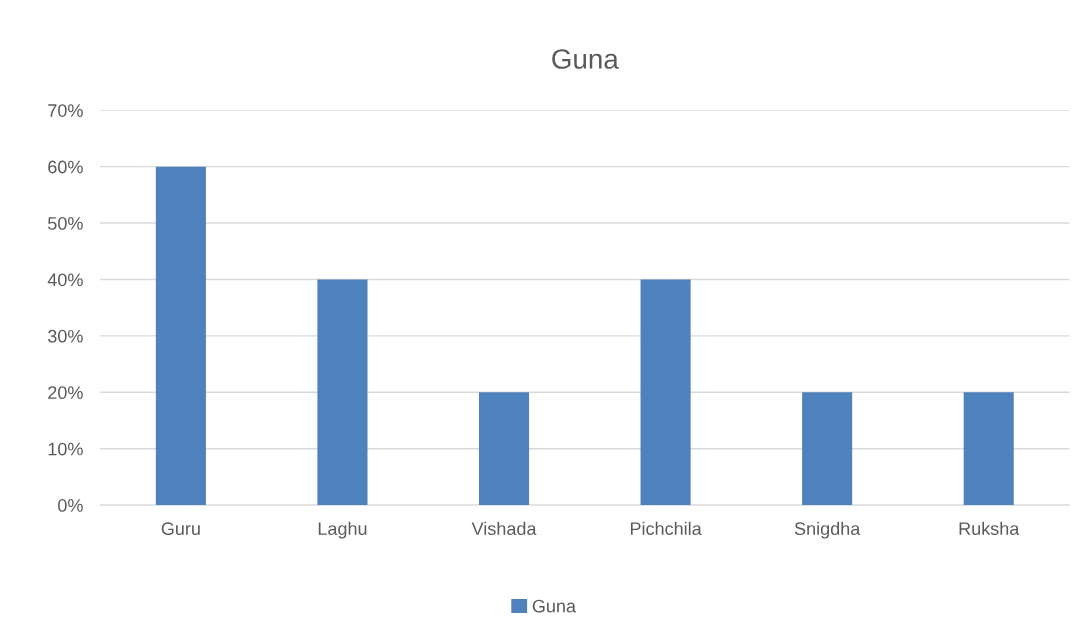  Describe the element at coordinates (342, 530) in the screenshot. I see `x-tick-label: Laghu` at that location.